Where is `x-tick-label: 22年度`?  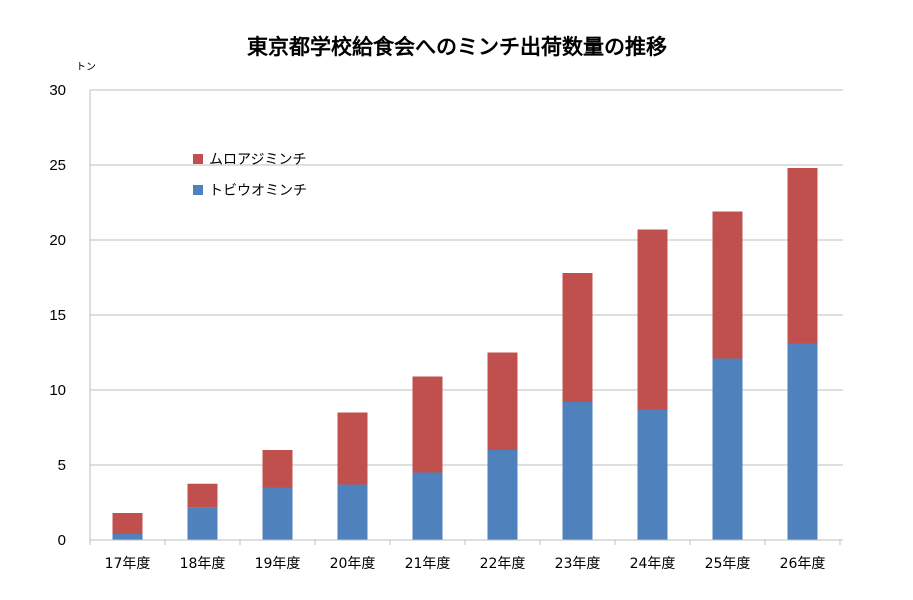 x-tick-label: 22年度 is located at coordinates (503, 564).